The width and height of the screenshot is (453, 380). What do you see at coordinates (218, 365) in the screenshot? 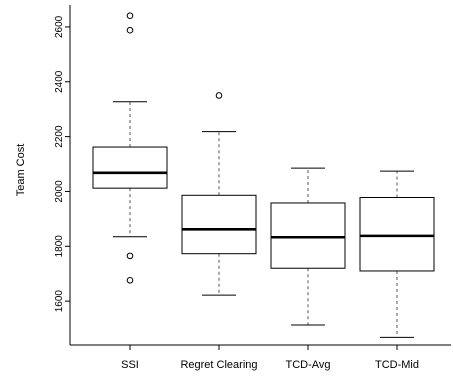
I see `x-tick-label-1: Regret Clearing` at bounding box center [218, 365].